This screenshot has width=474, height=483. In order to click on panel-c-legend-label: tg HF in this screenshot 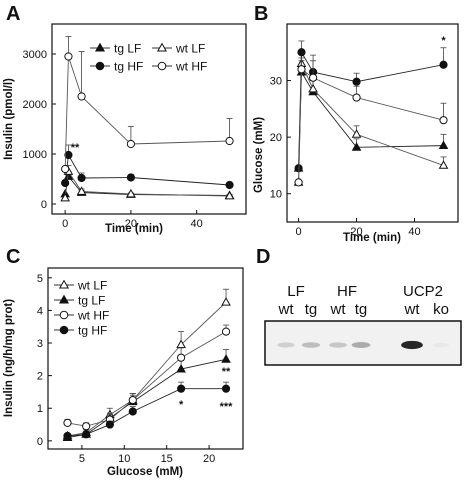, I will do `click(92, 331)`.